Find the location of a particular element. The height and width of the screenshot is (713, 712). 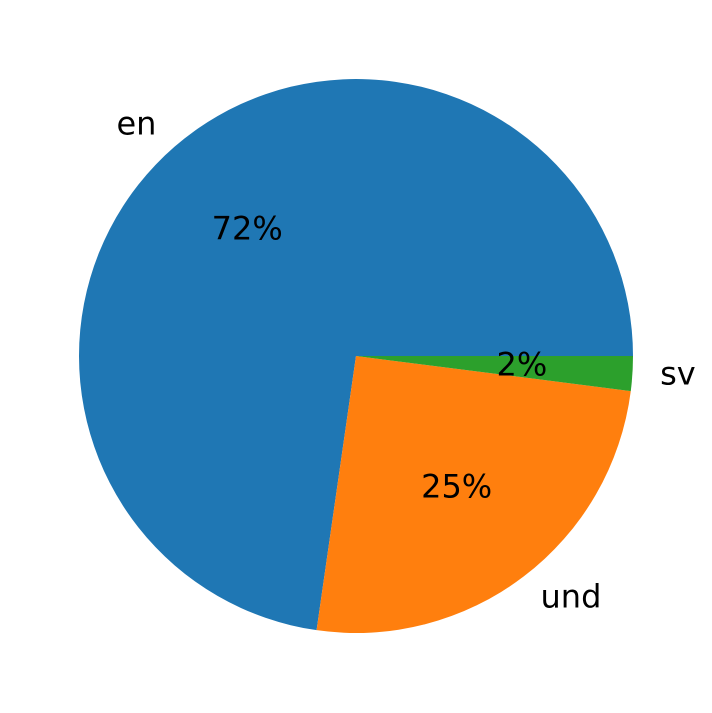

category-label: sv is located at coordinates (678, 373).